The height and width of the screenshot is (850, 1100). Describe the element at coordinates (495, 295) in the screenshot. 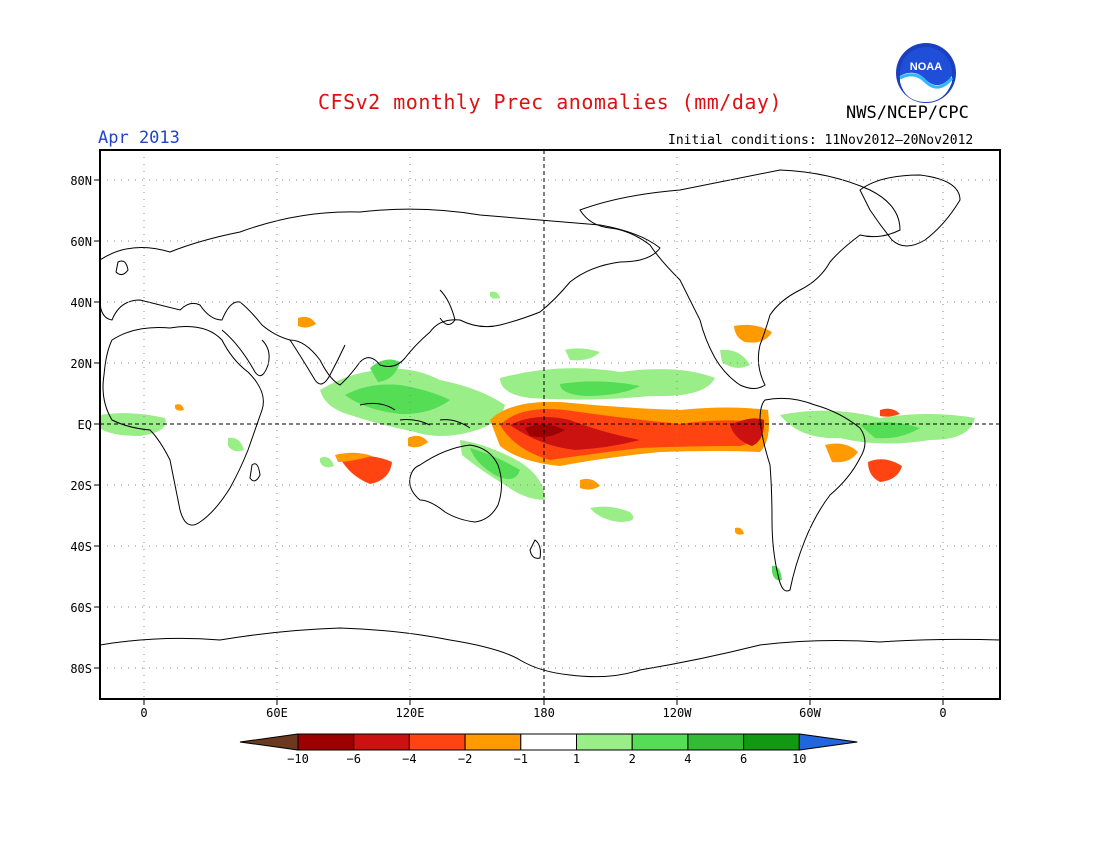

I see `wet-anomaly-north-america` at that location.